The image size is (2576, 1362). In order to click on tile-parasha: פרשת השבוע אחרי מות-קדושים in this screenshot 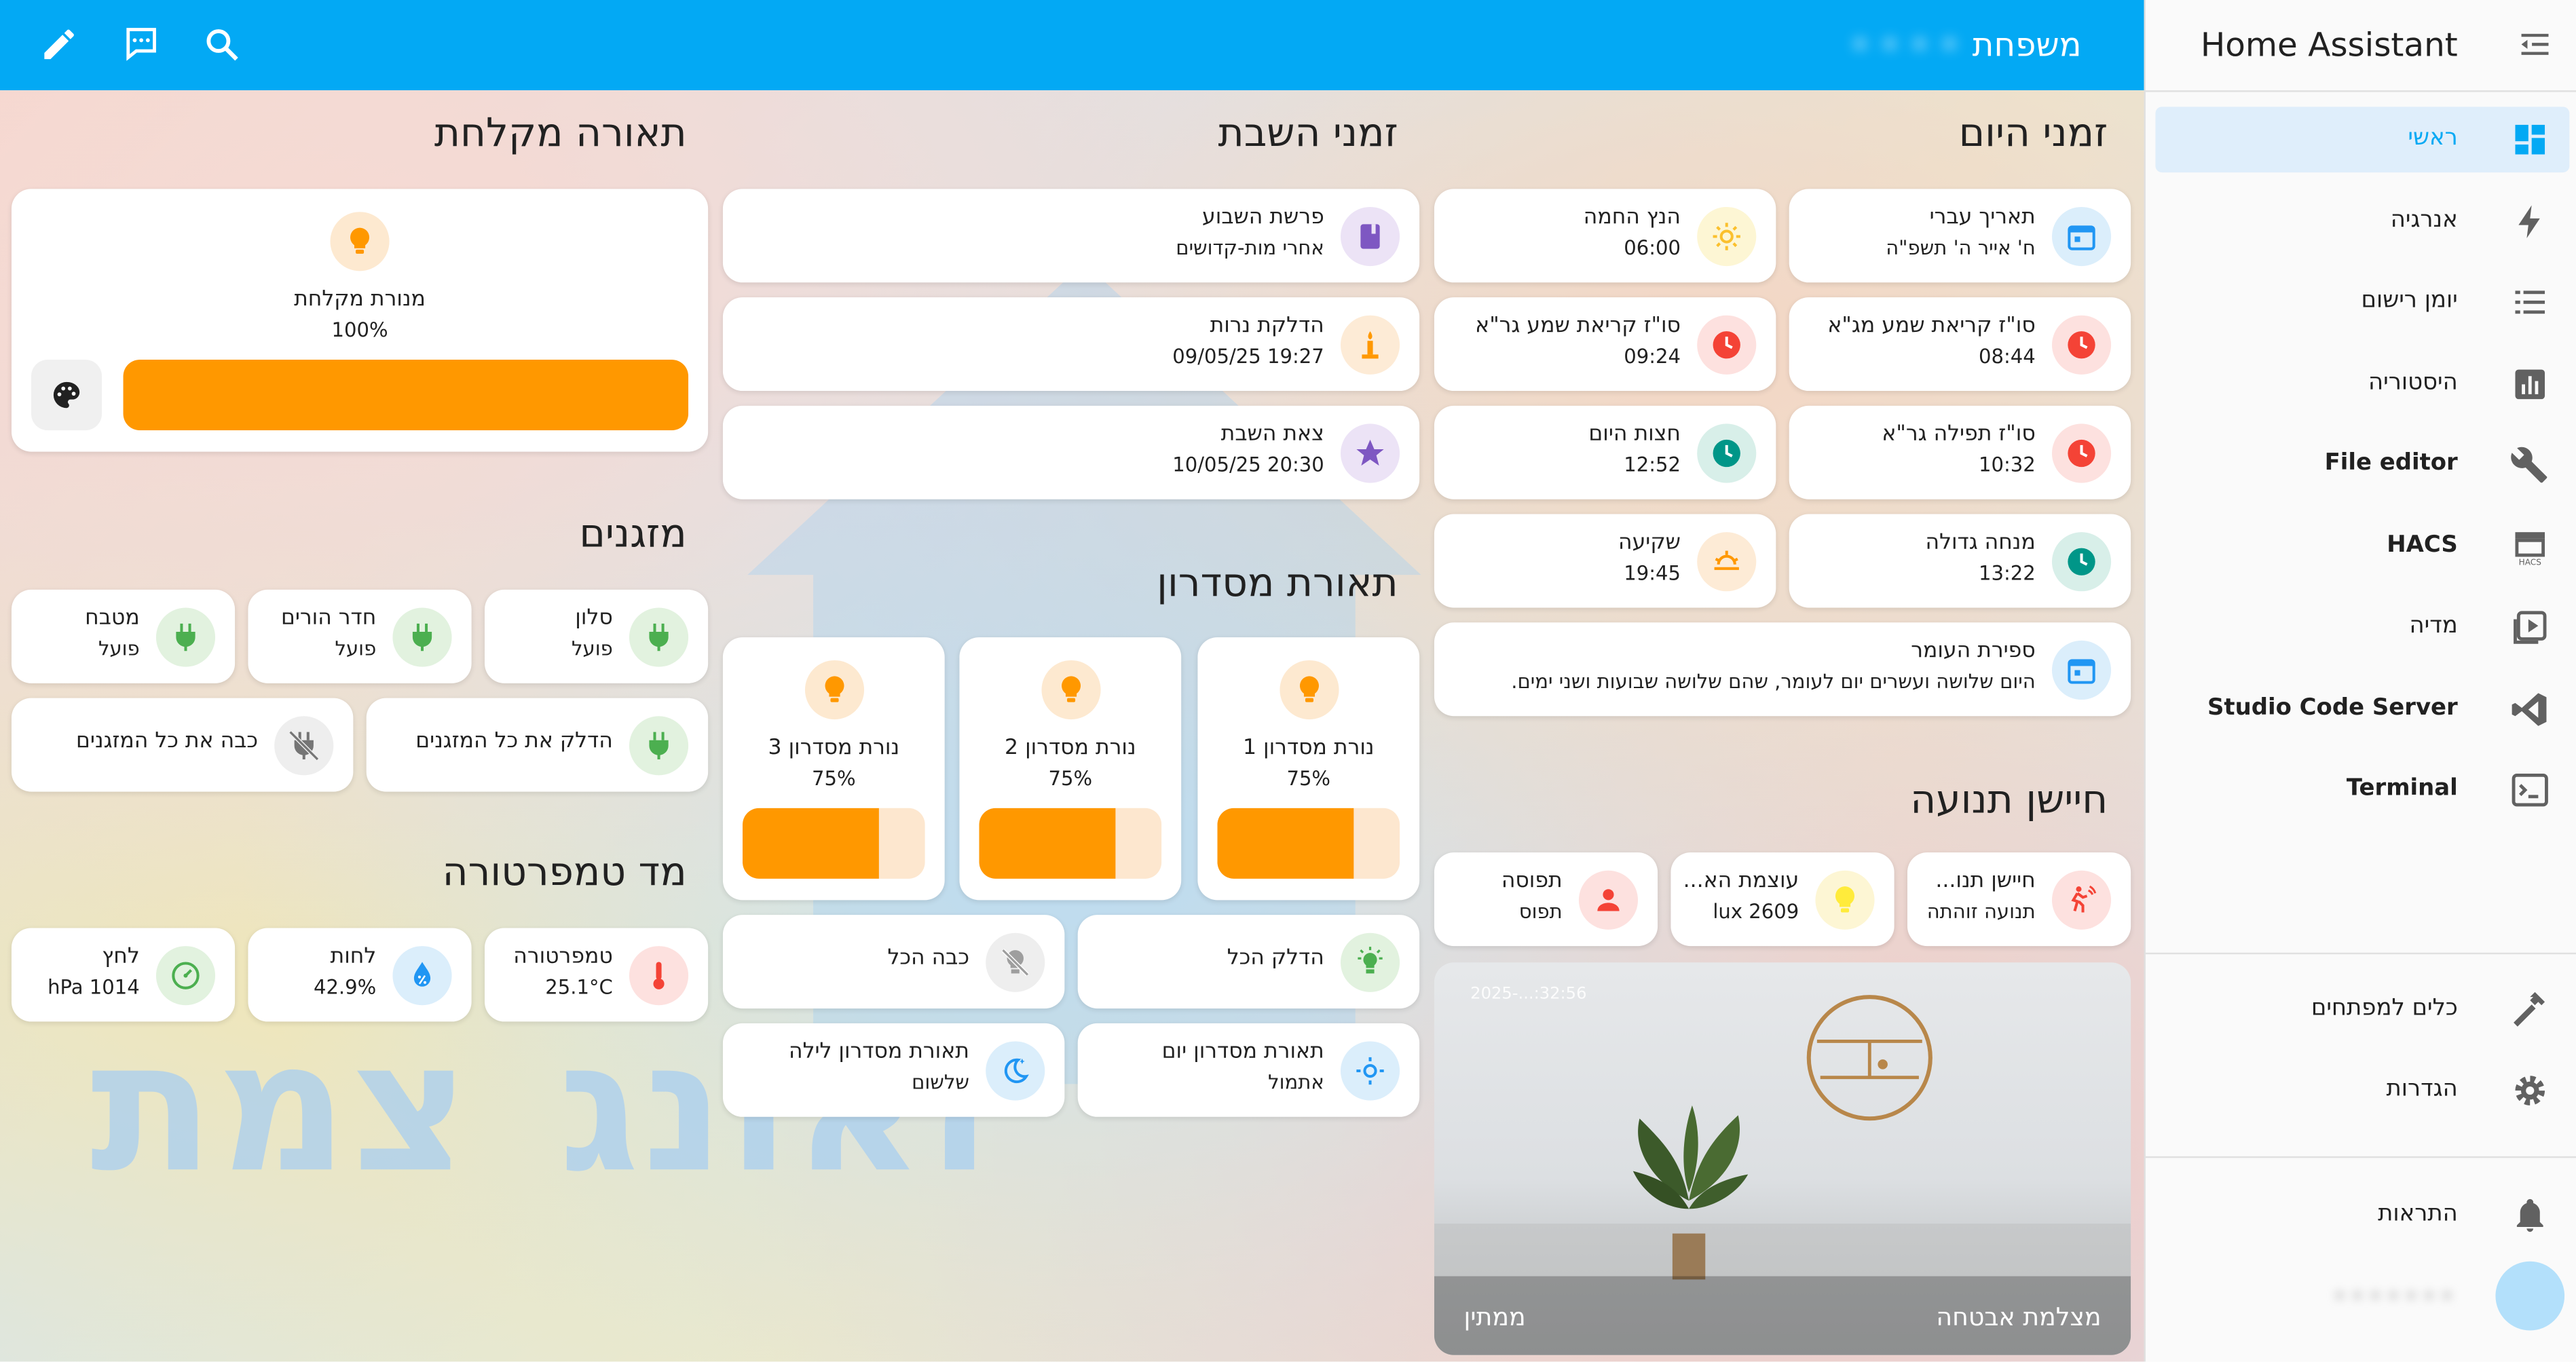, I will do `click(1071, 236)`.